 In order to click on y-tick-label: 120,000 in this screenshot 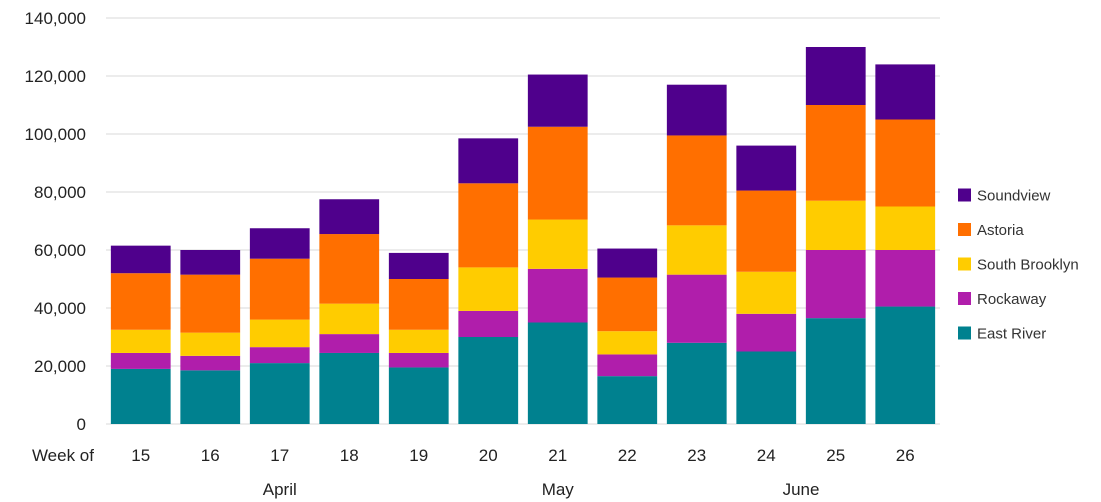, I will do `click(55, 76)`.